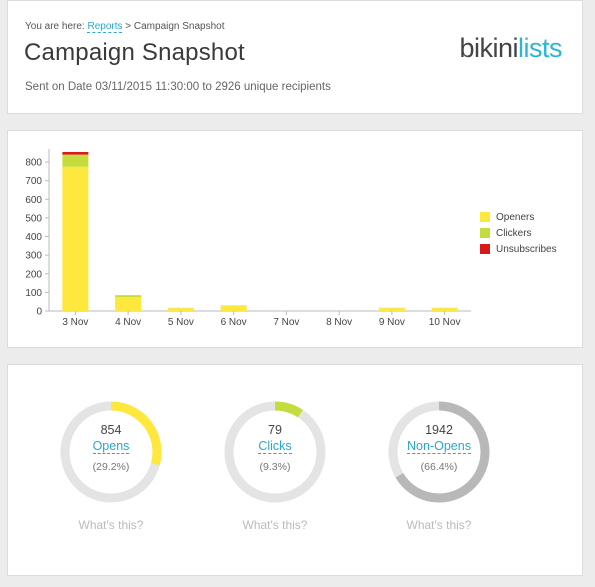 The image size is (595, 587). Describe the element at coordinates (234, 322) in the screenshot. I see `x-tick-label: 6 Nov` at that location.